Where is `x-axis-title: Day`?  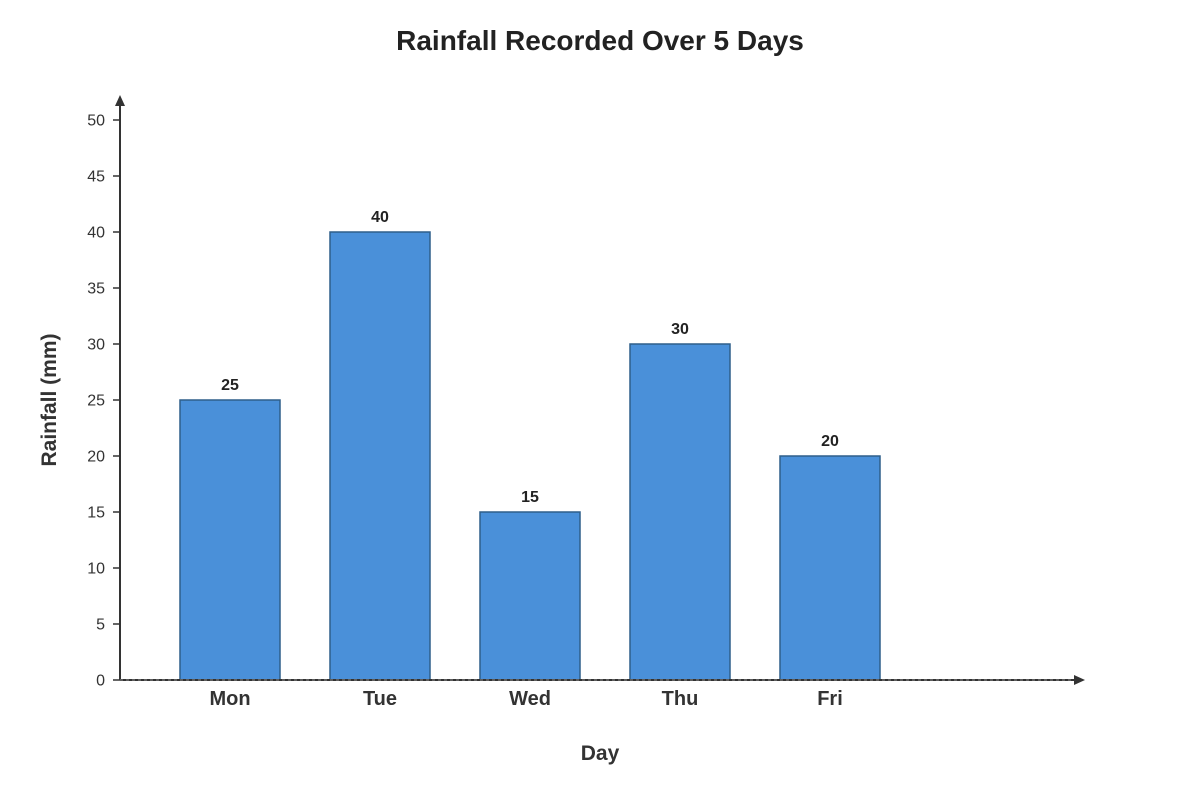 x-axis-title: Day is located at coordinates (600, 753).